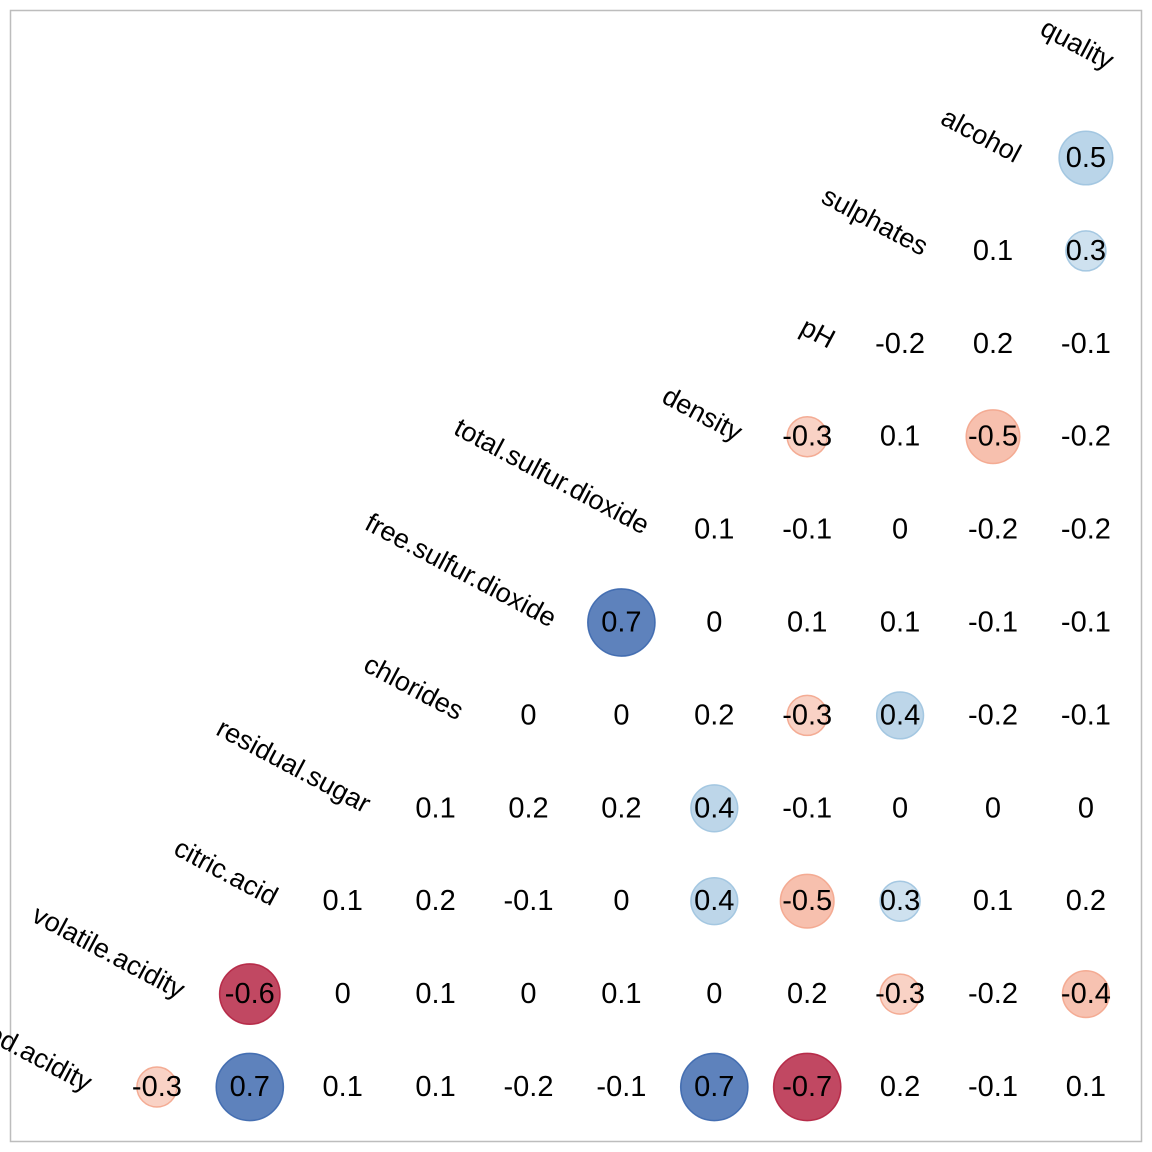 The height and width of the screenshot is (1152, 1152). I want to click on corr-value-citric-acid-total-sulfur-dioxide: 0, so click(621, 901).